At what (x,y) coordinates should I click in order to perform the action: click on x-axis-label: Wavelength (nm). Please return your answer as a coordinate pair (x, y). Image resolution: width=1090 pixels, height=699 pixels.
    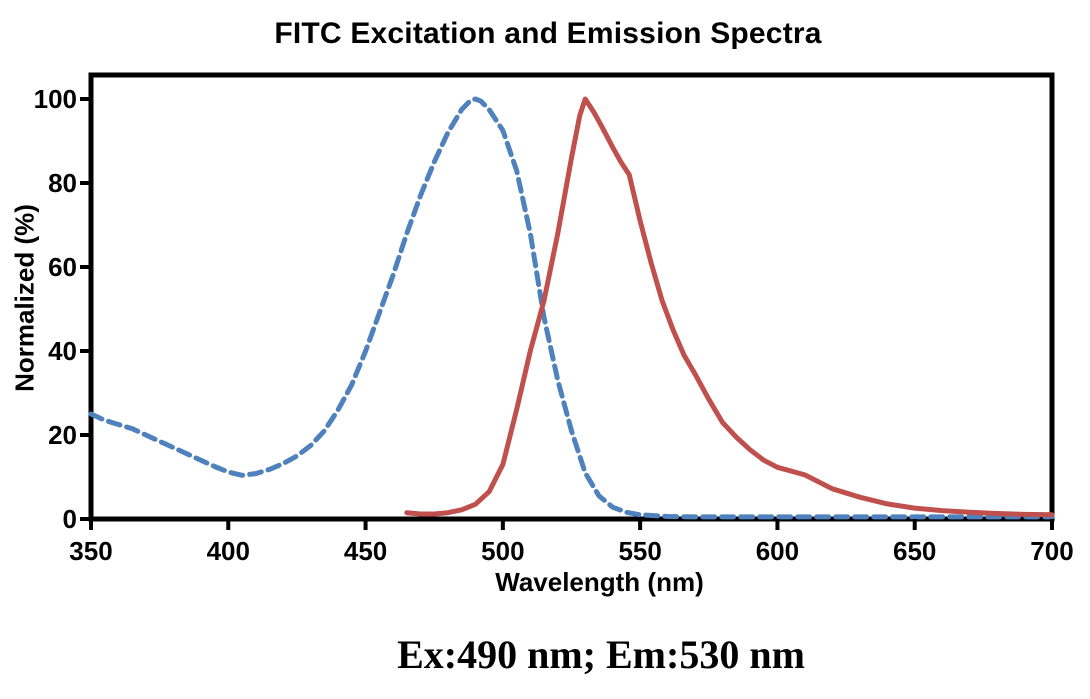
    Looking at the image, I should click on (599, 582).